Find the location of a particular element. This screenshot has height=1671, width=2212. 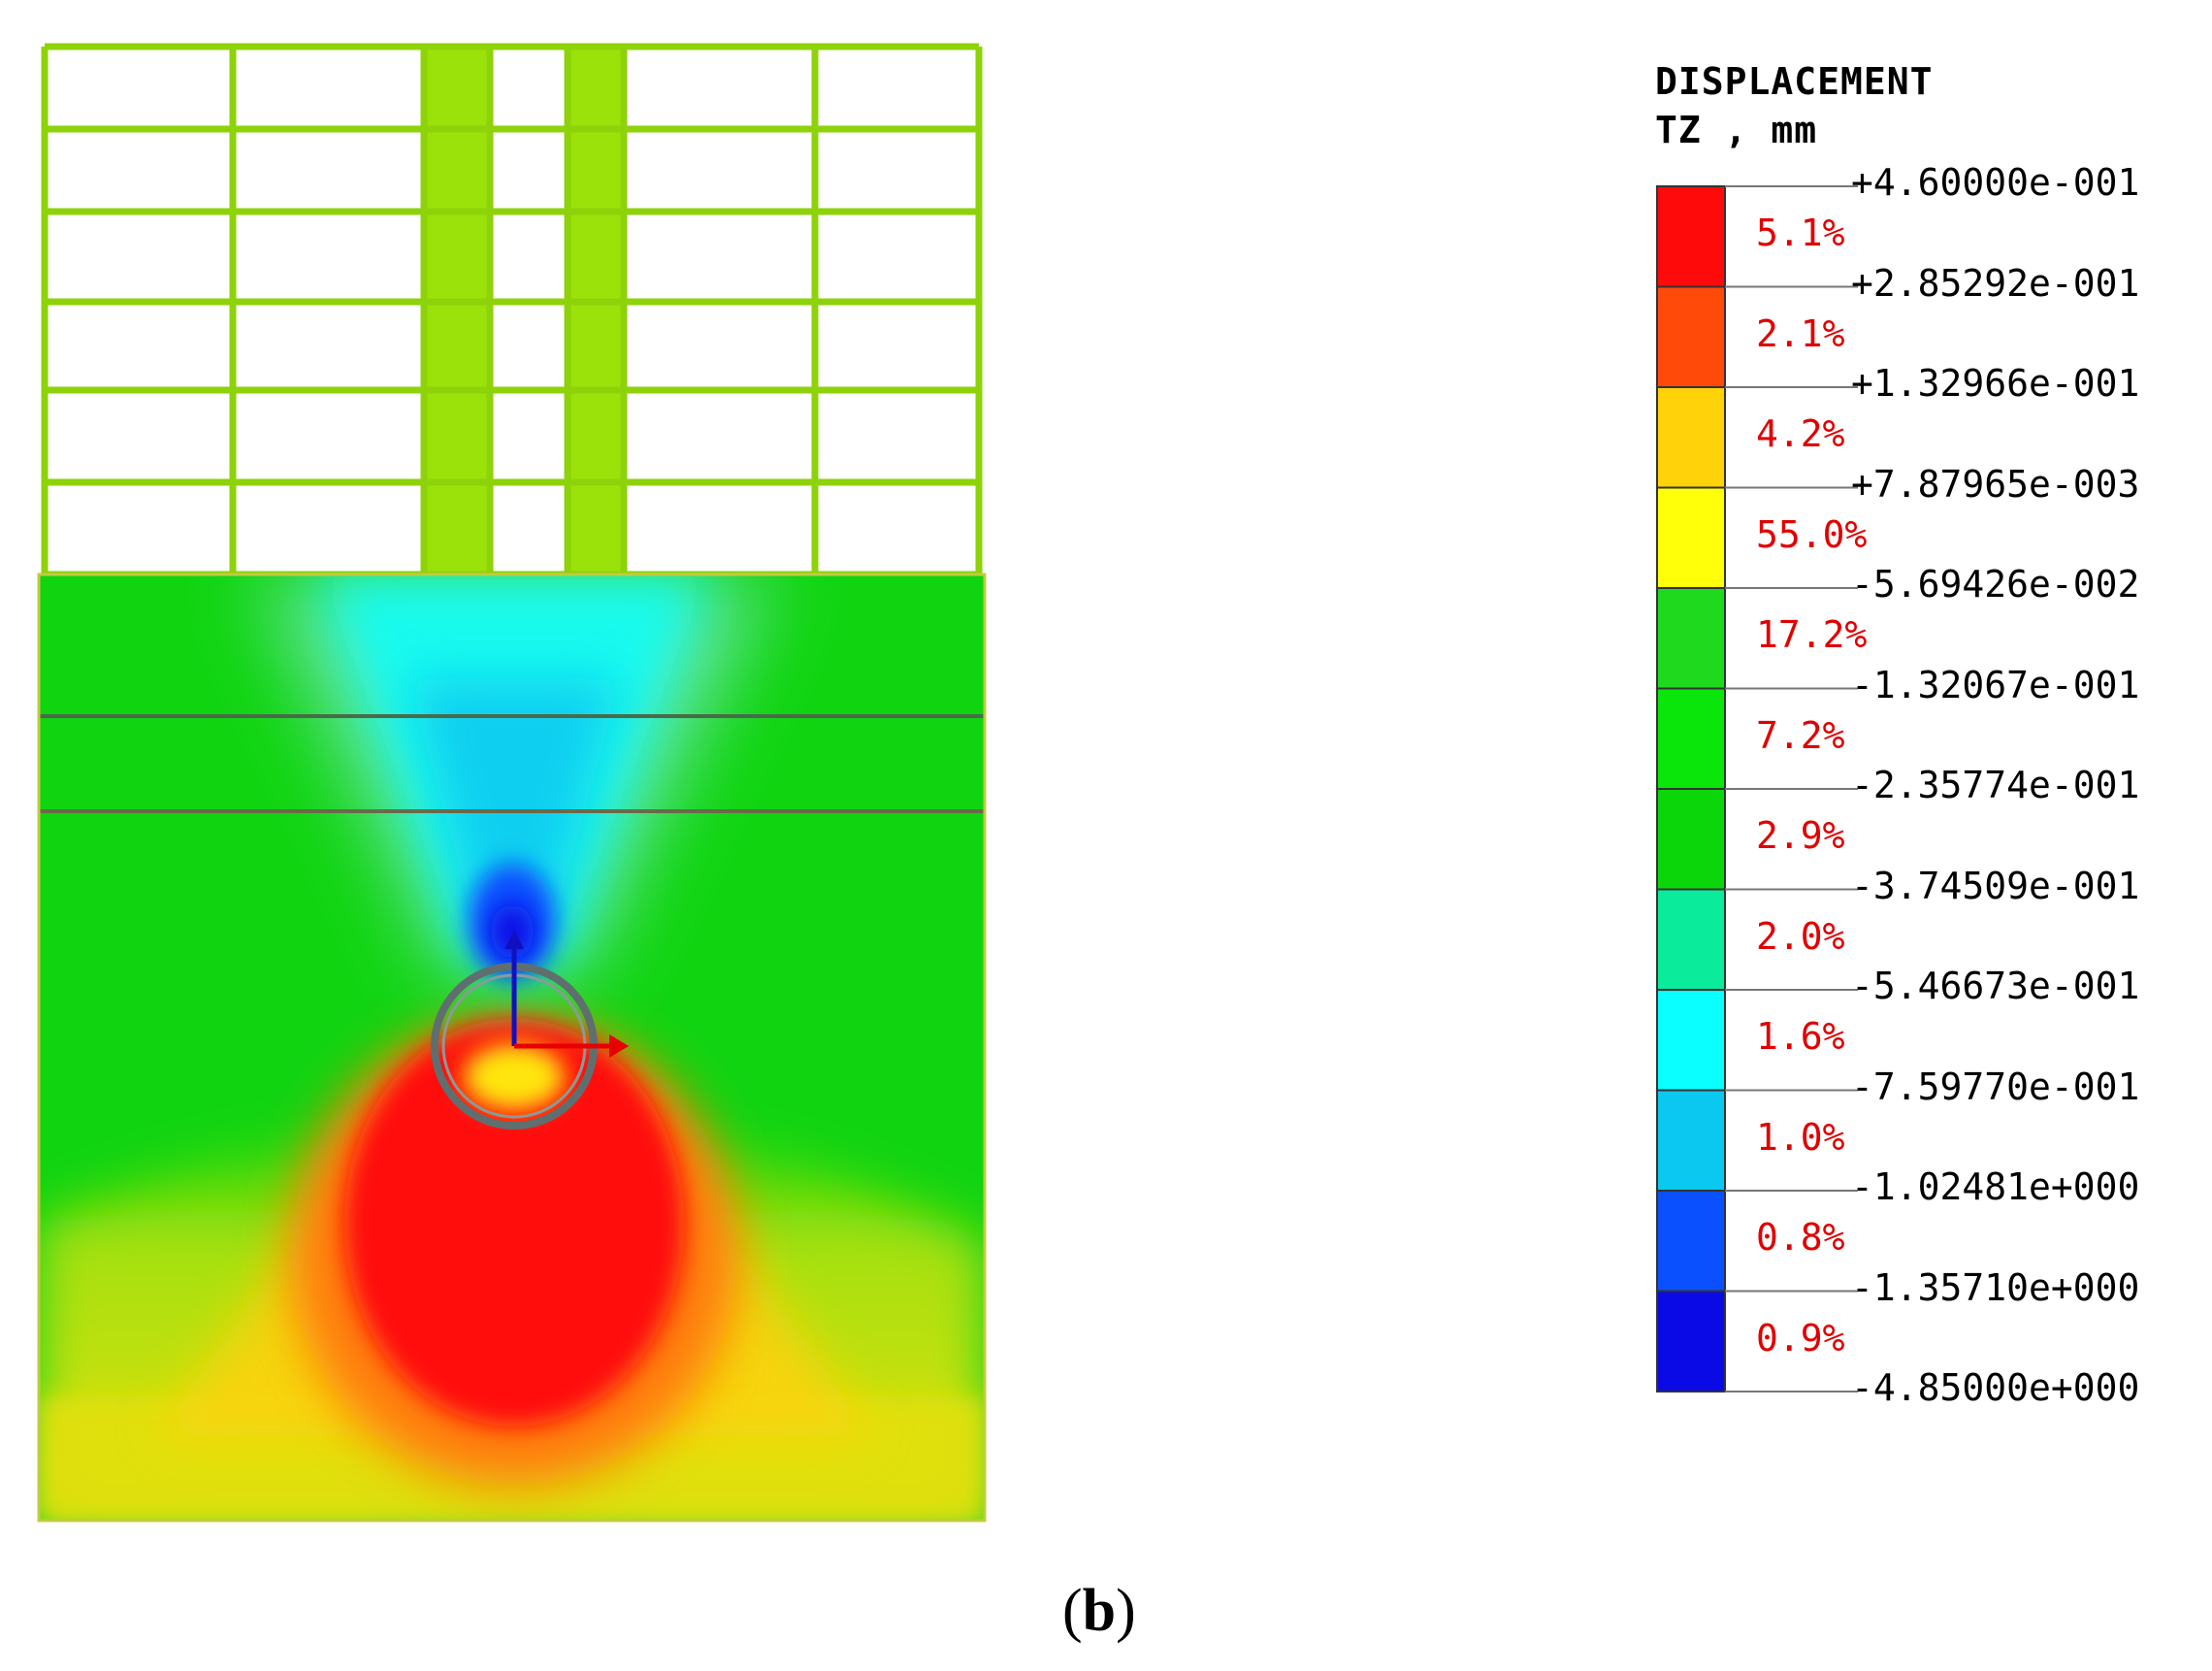

legend-value-label: -4.85000e+000 is located at coordinates (1996, 1387).